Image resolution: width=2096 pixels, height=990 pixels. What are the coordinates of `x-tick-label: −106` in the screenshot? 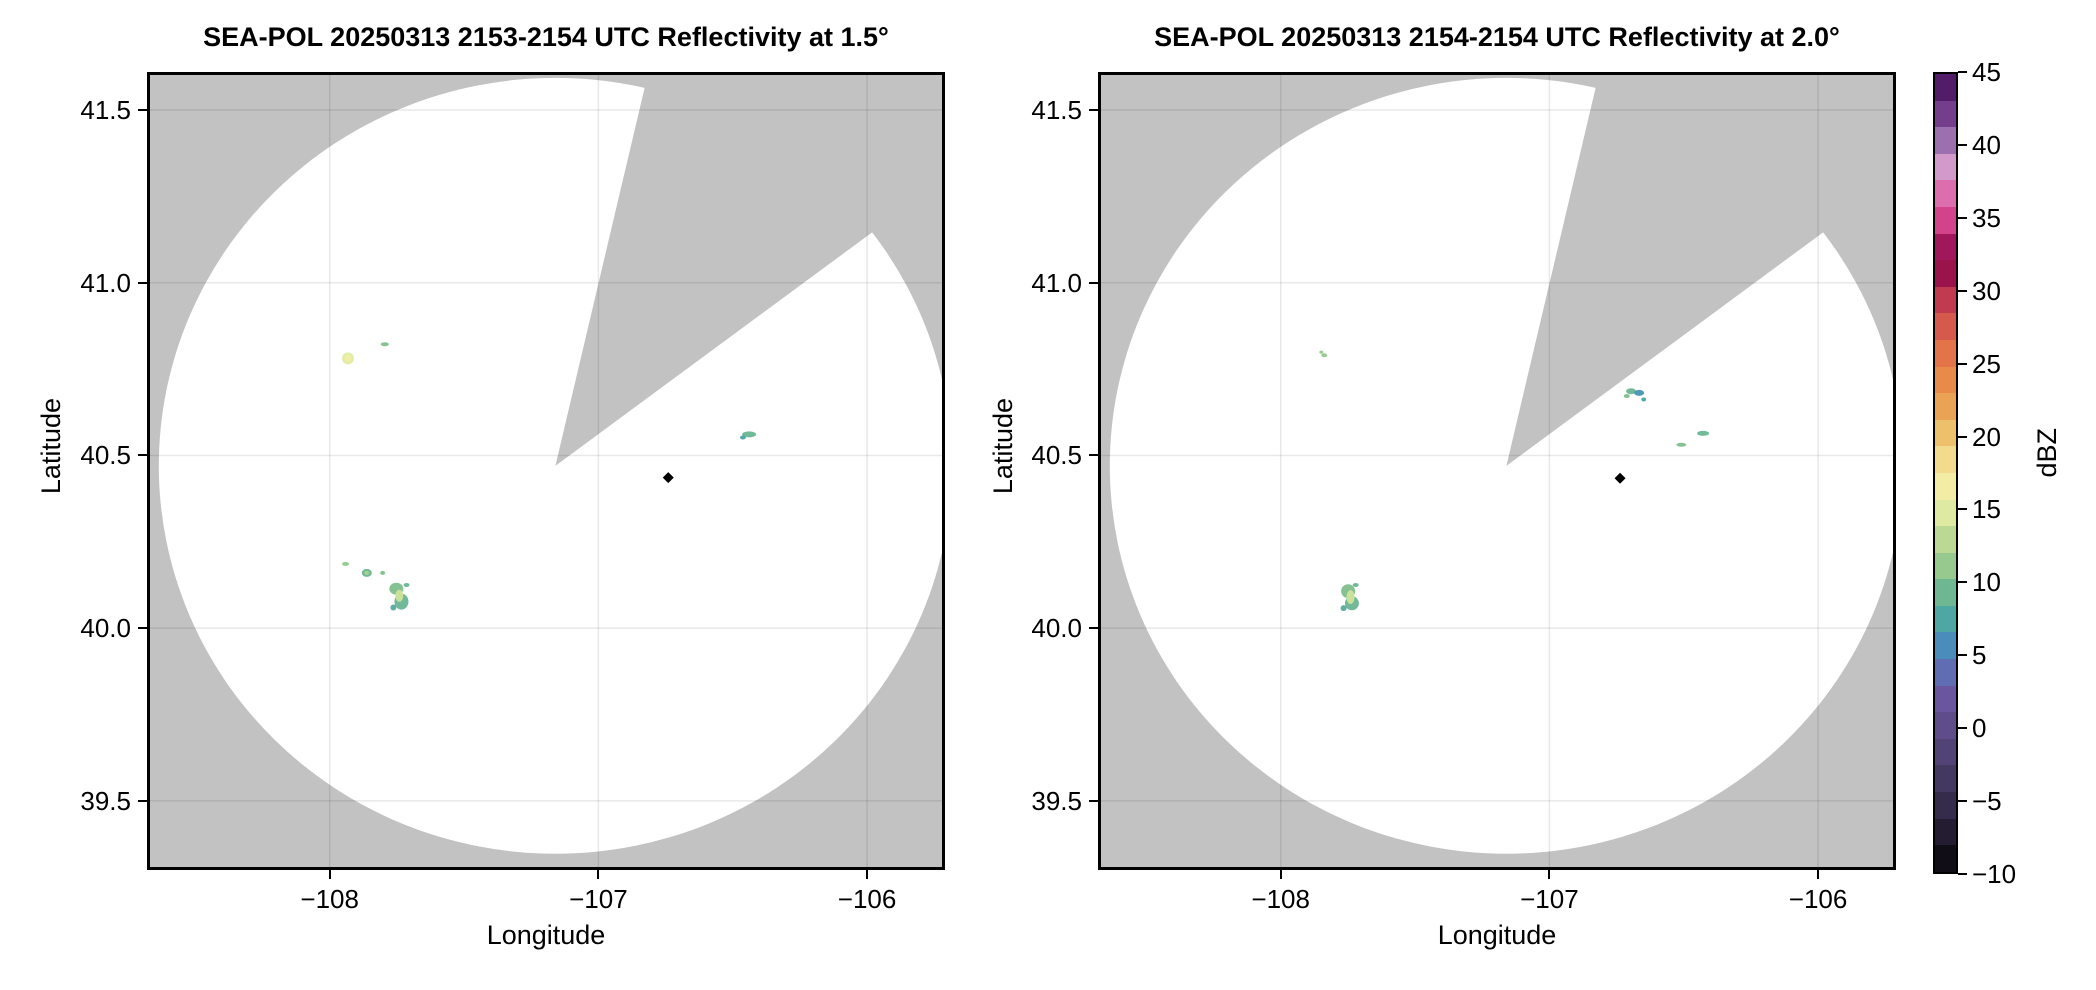 It's located at (1818, 899).